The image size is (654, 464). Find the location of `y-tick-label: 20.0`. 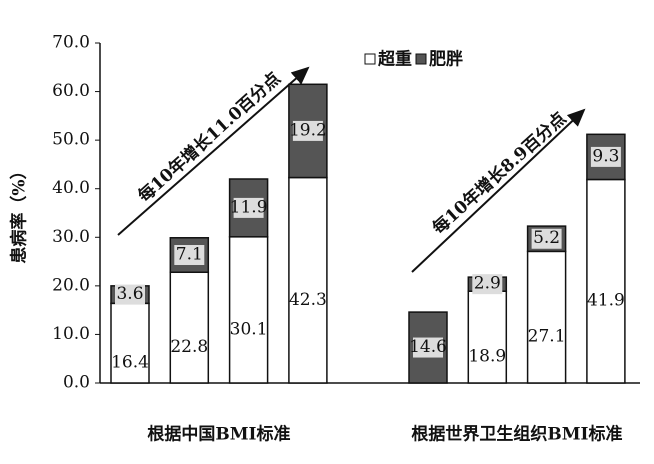

y-tick-label: 20.0 is located at coordinates (71, 285).